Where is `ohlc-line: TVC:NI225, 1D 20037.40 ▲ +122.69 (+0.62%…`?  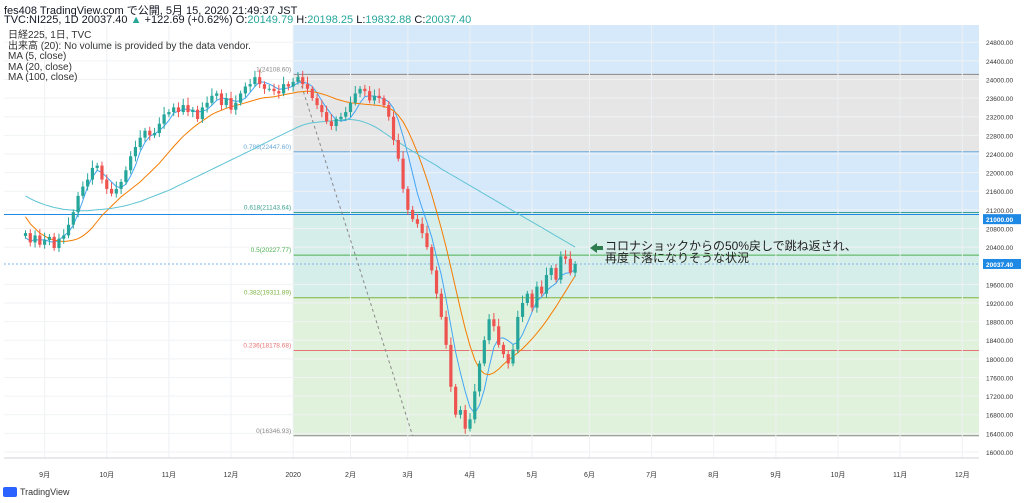
ohlc-line: TVC:NI225, 1D 20037.40 ▲ +122.69 (+0.62%… is located at coordinates (237, 20).